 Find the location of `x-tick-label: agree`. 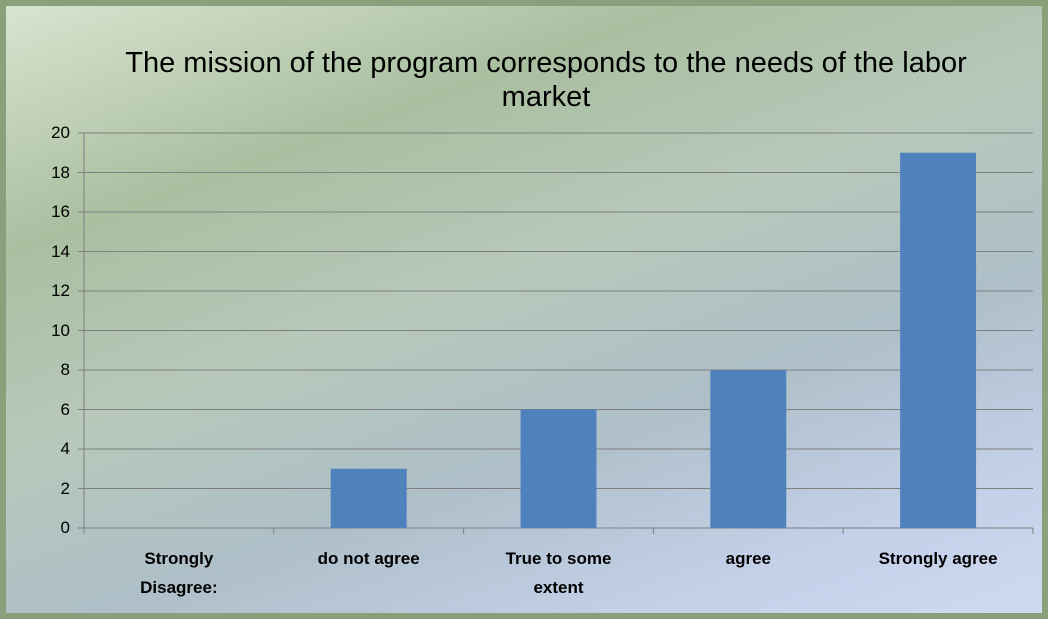

x-tick-label: agree is located at coordinates (748, 558).